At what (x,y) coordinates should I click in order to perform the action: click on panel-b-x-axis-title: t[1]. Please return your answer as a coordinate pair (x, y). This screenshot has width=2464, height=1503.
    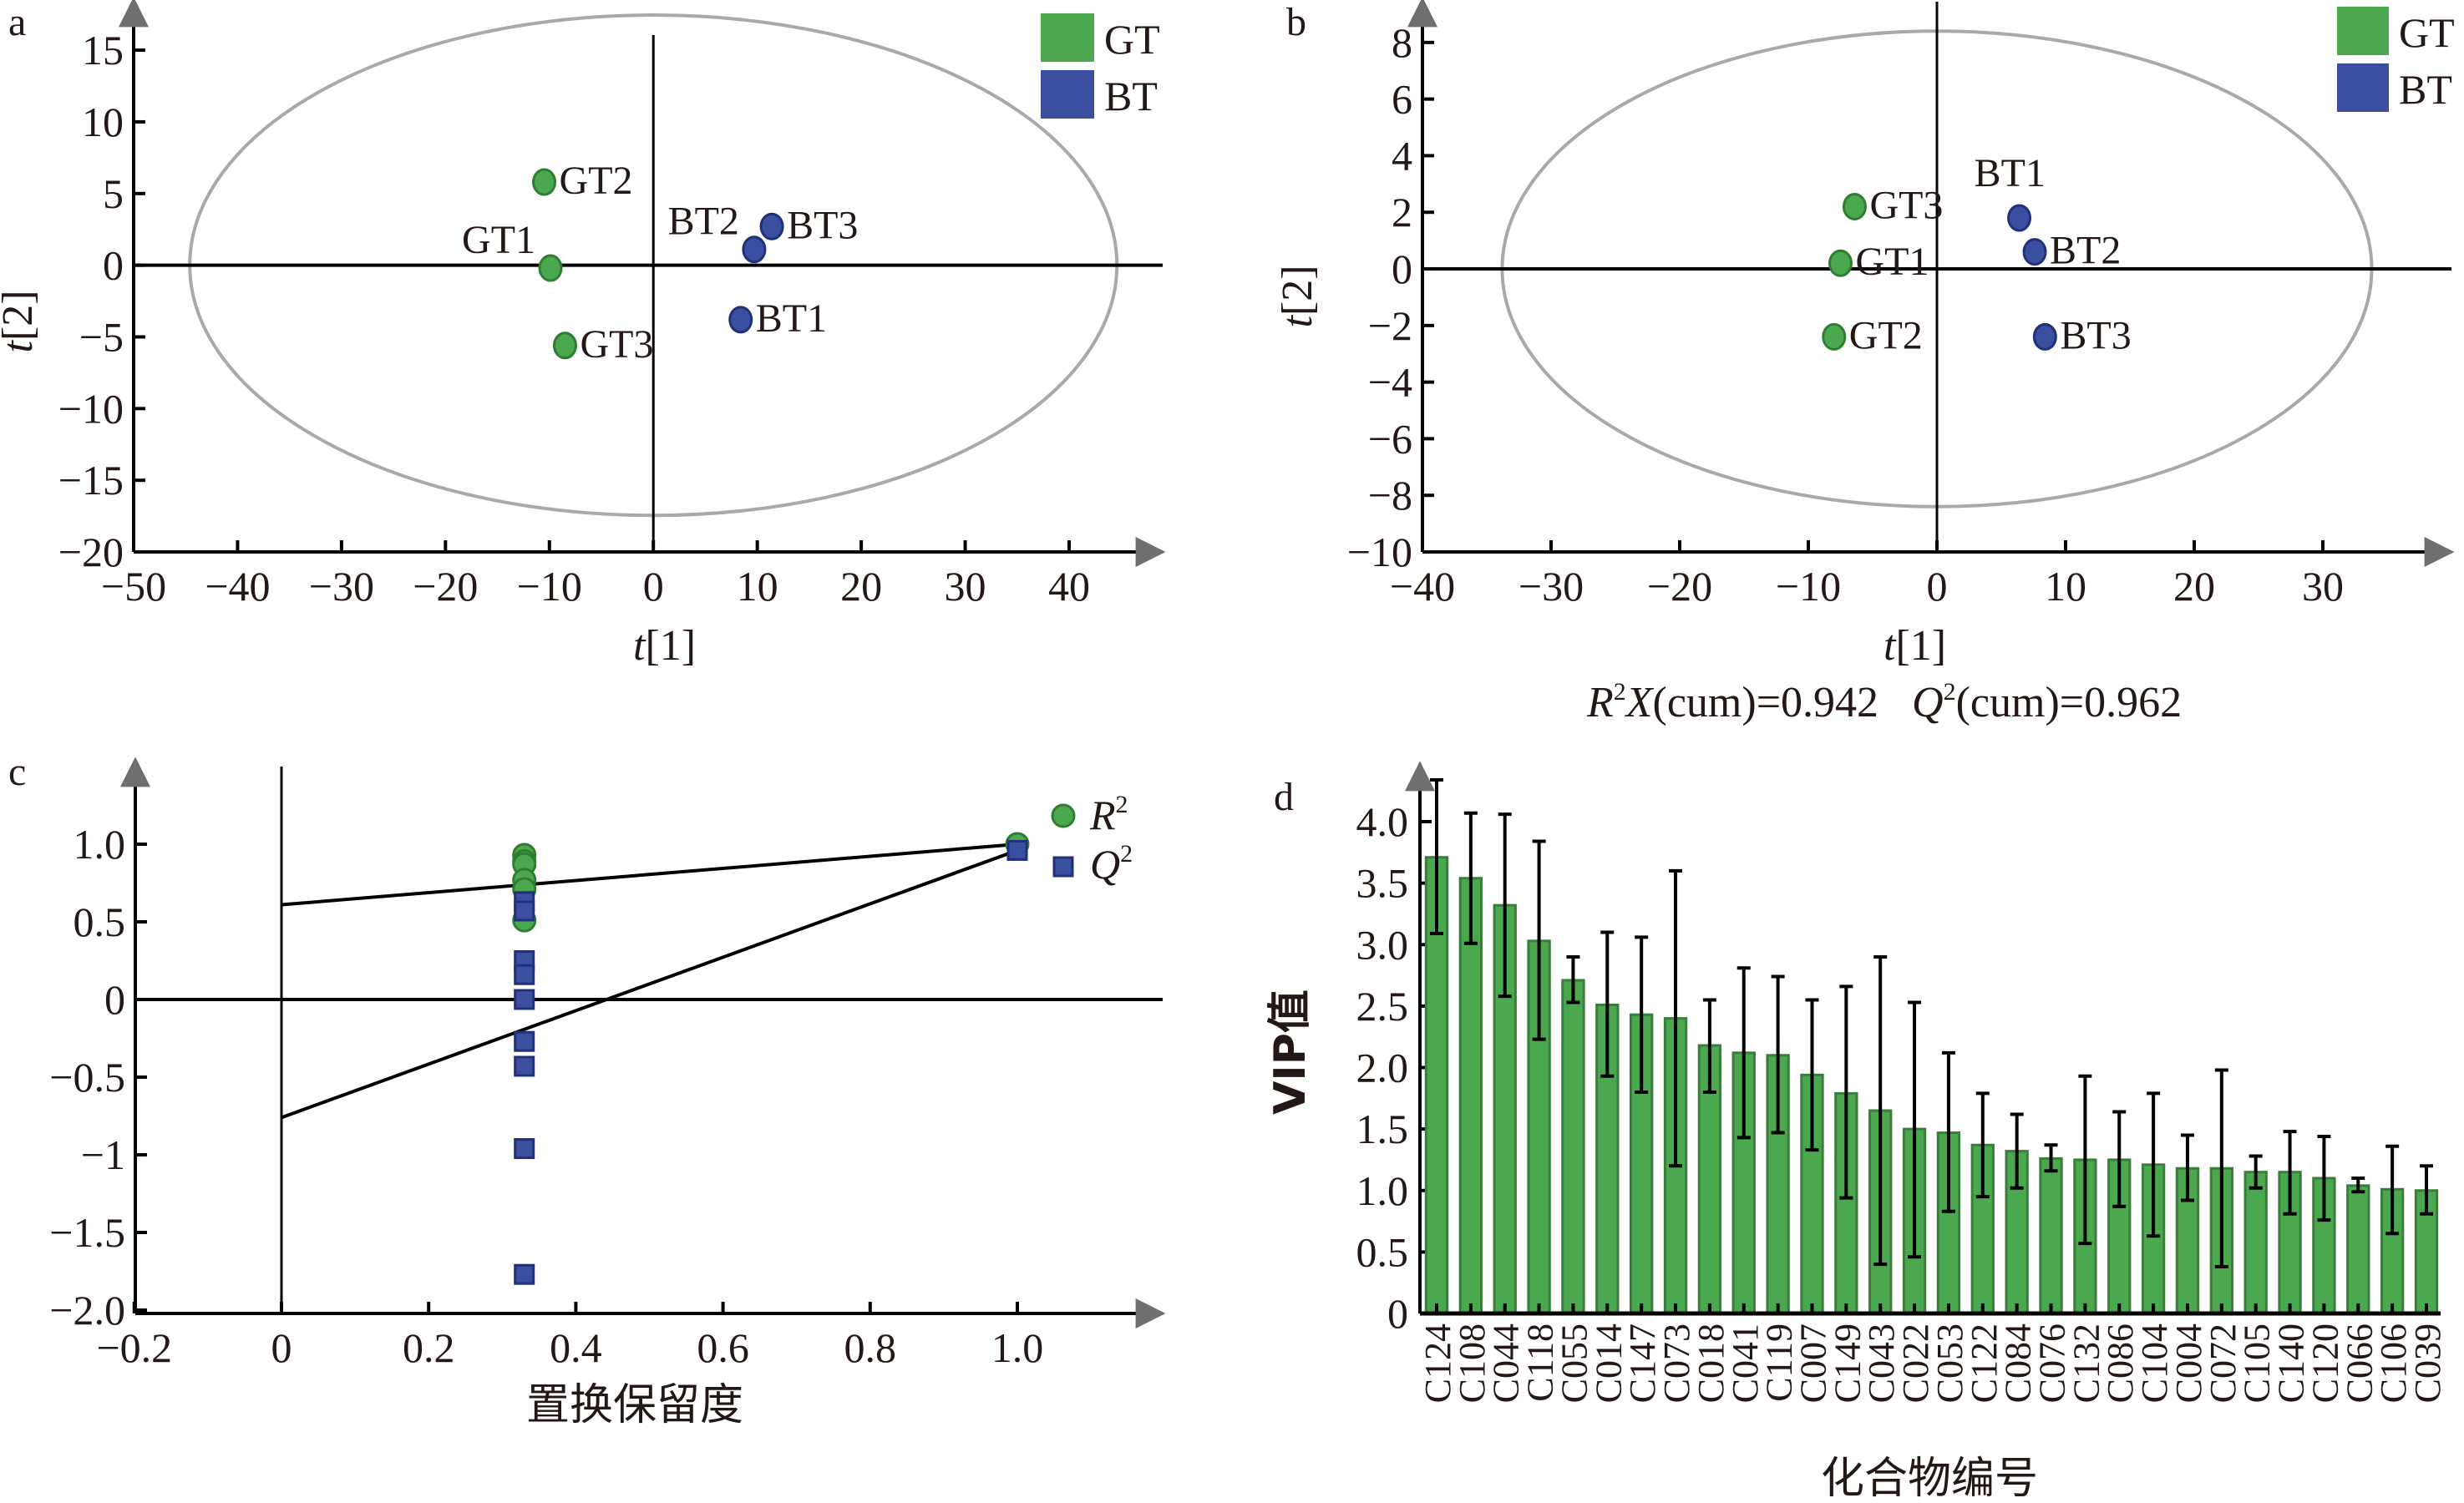
    Looking at the image, I should click on (1915, 646).